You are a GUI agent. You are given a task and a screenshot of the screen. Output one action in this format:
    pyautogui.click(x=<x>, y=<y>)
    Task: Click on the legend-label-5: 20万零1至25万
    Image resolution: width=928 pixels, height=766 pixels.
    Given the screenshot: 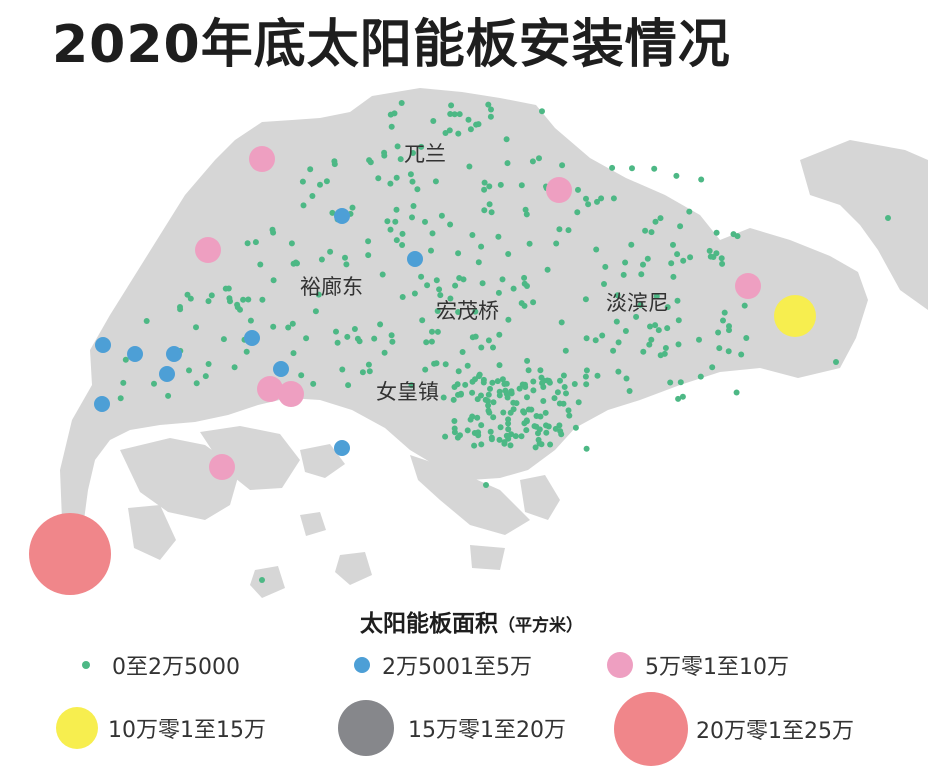 What is the action you would take?
    pyautogui.click(x=775, y=731)
    